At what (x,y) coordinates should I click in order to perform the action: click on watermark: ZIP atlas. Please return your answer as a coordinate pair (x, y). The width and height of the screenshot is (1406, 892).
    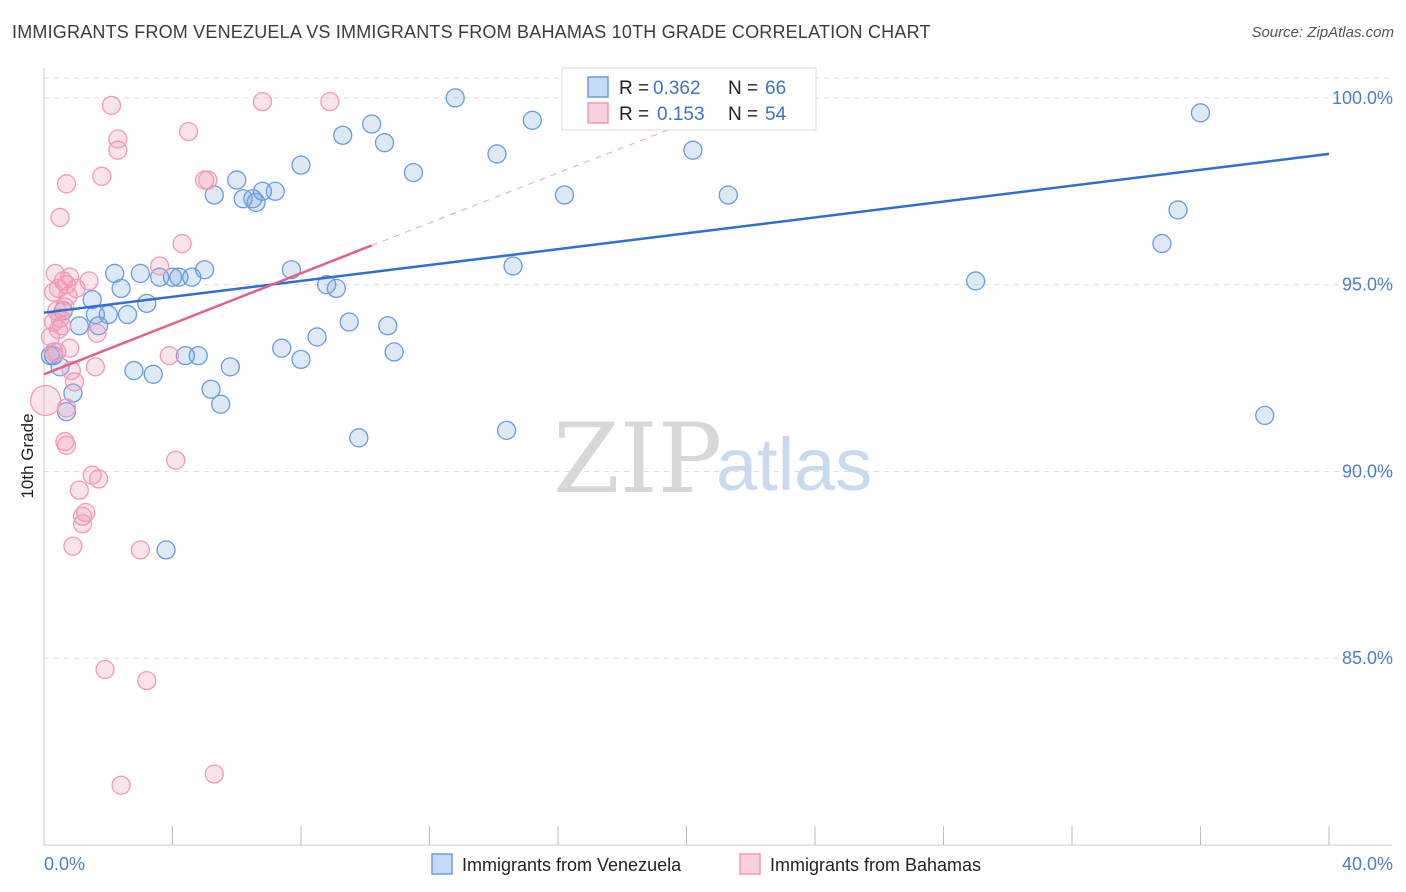
    Looking at the image, I should click on (712, 459).